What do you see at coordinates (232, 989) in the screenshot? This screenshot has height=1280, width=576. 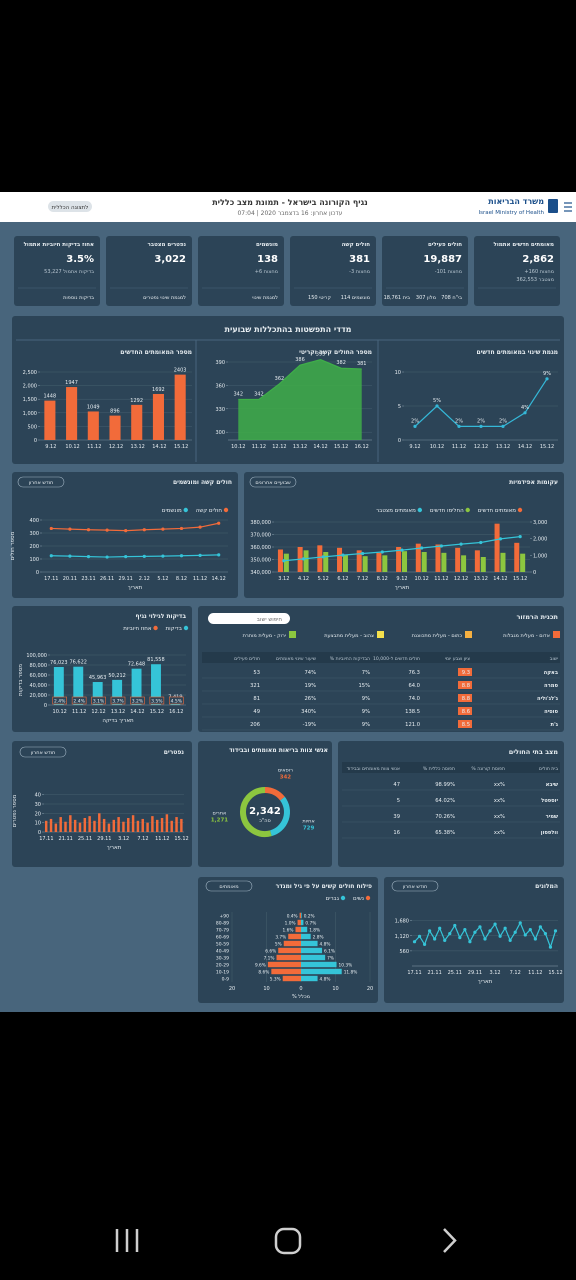 I see `x-tick-label: 20` at bounding box center [232, 989].